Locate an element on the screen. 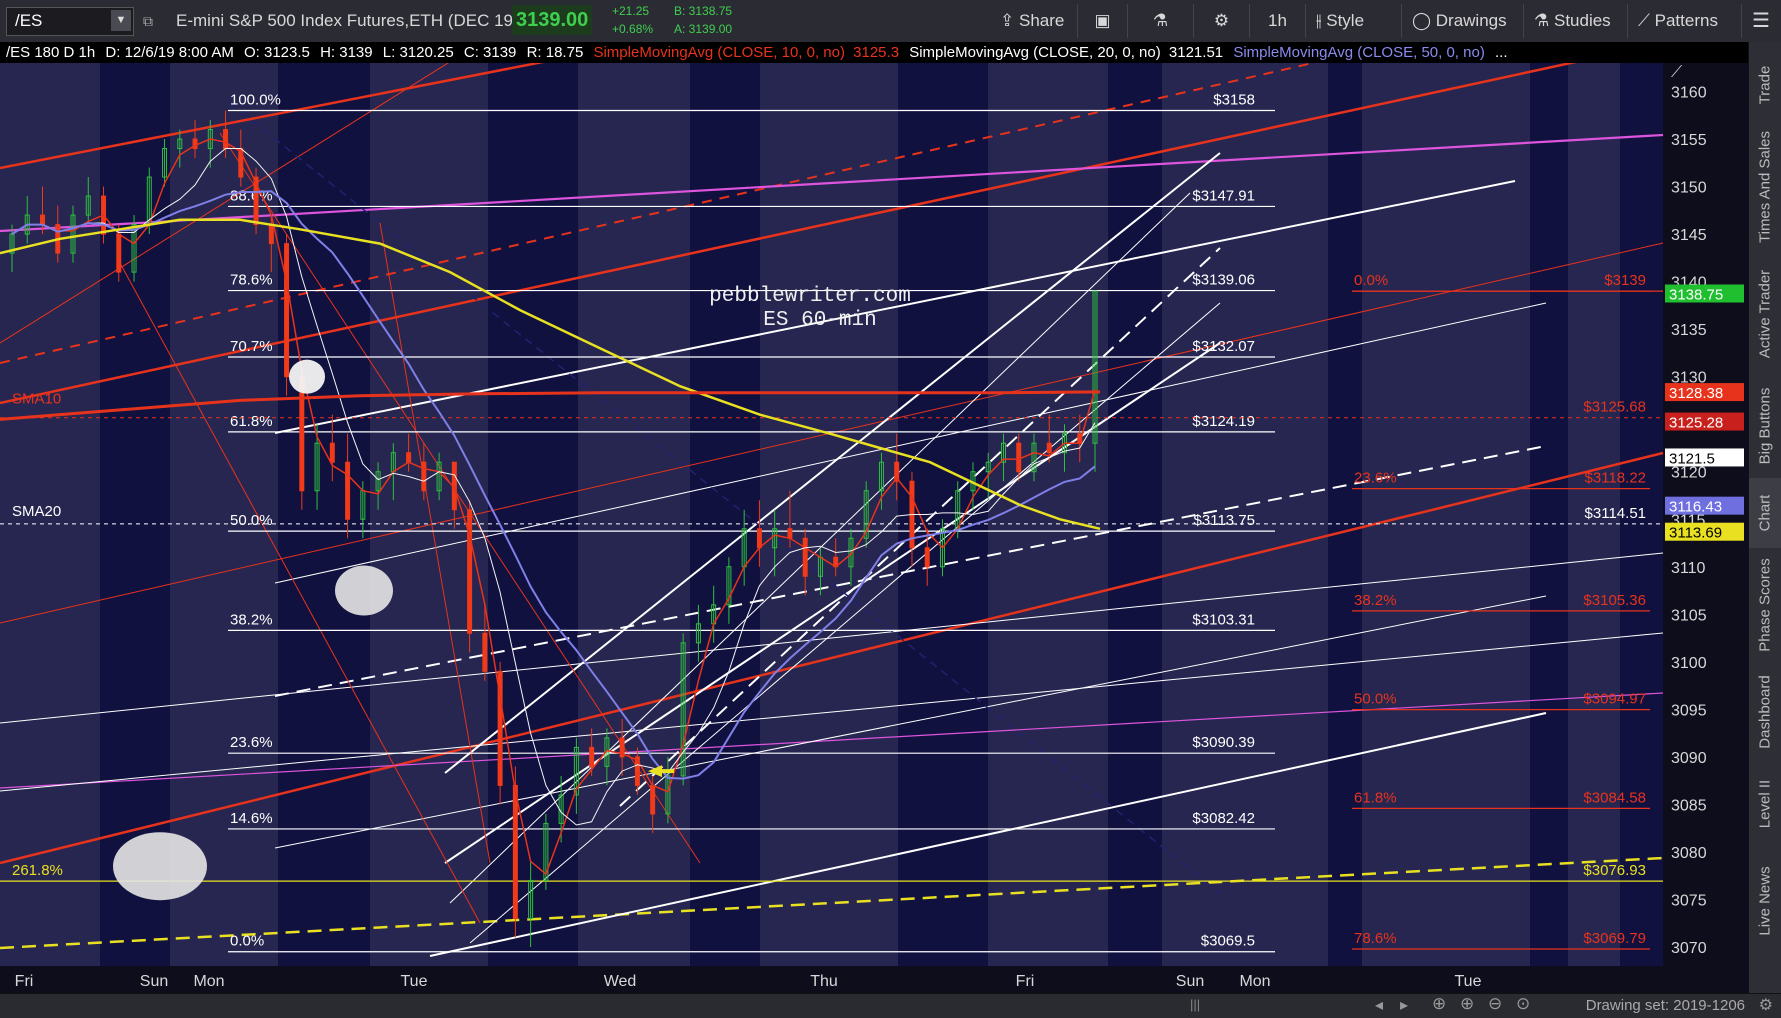  fib-red-pct: 61.8% is located at coordinates (1375, 797).